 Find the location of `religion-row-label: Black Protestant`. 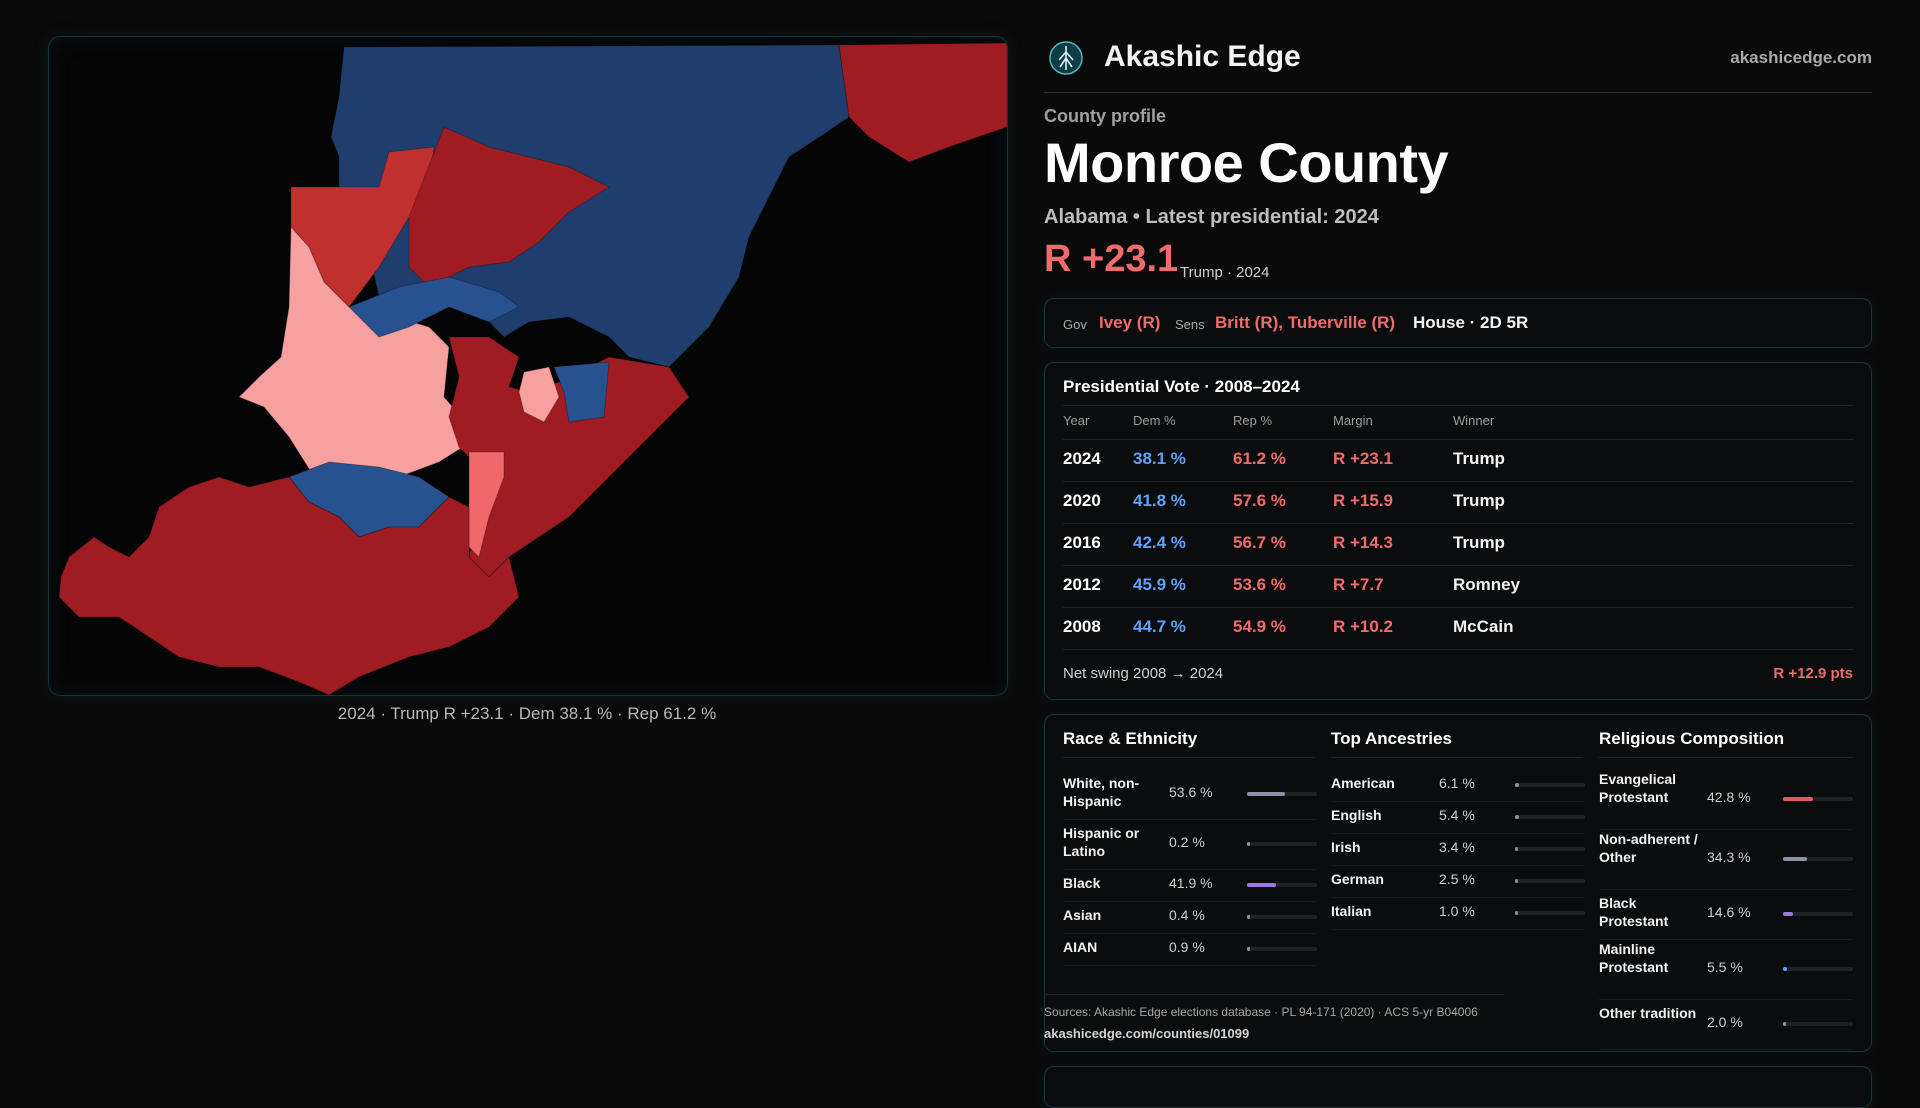

religion-row-label: Black Protestant is located at coordinates (1634, 912).